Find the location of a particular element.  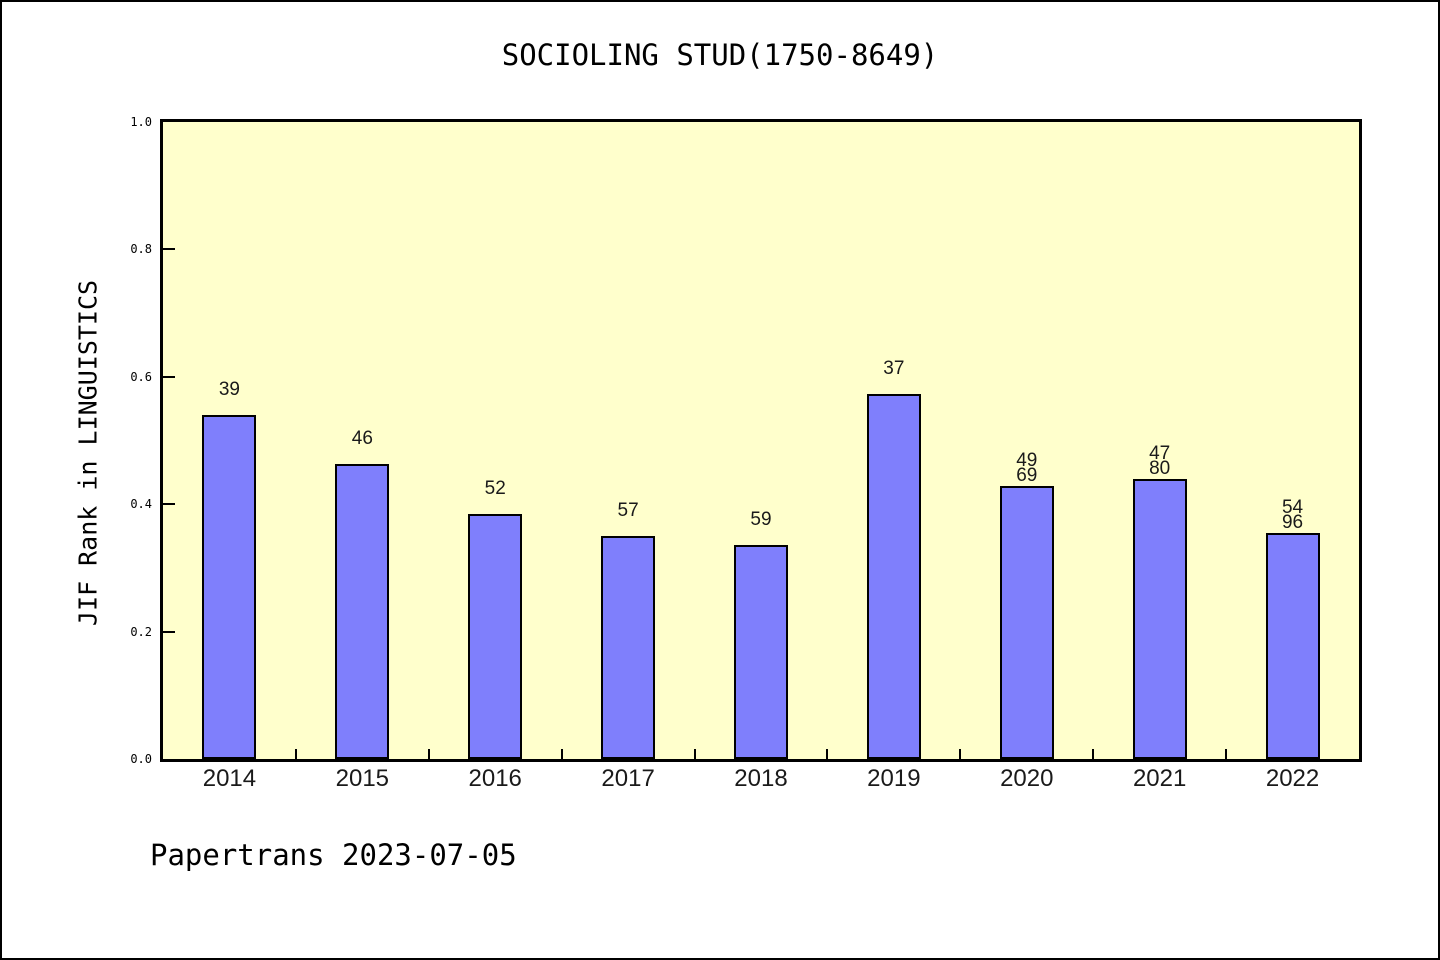

y-tick-label: 0.6 is located at coordinates (141, 376).